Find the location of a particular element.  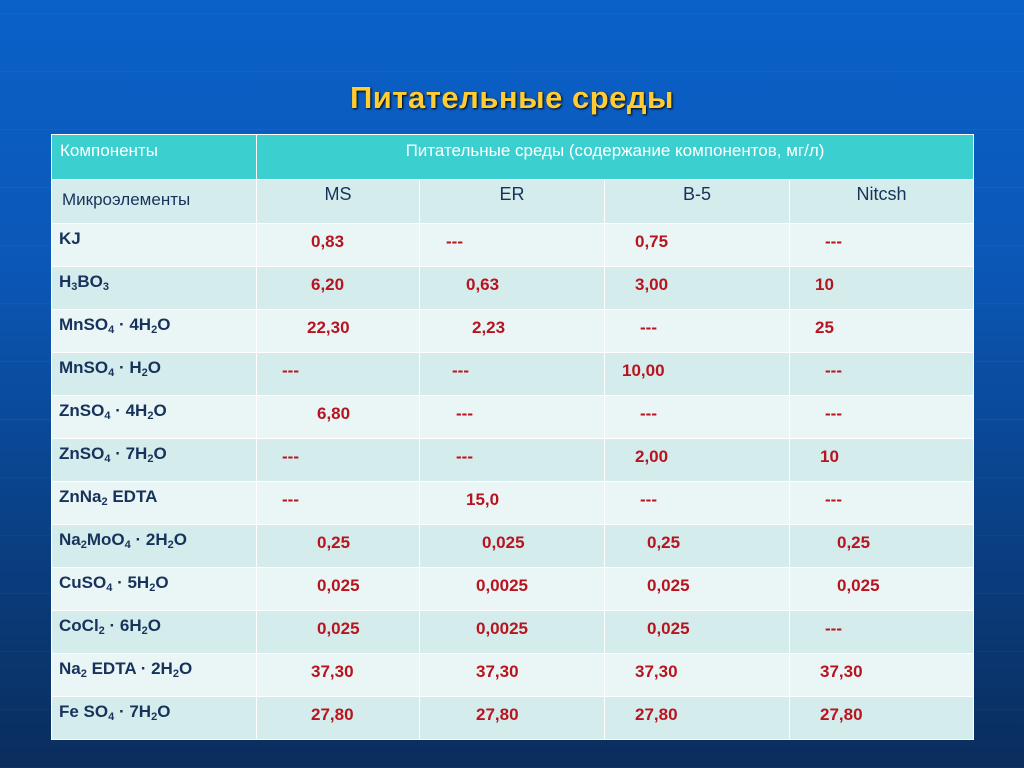

component-name-cell: ZnNa2 EDTA is located at coordinates (154, 503).